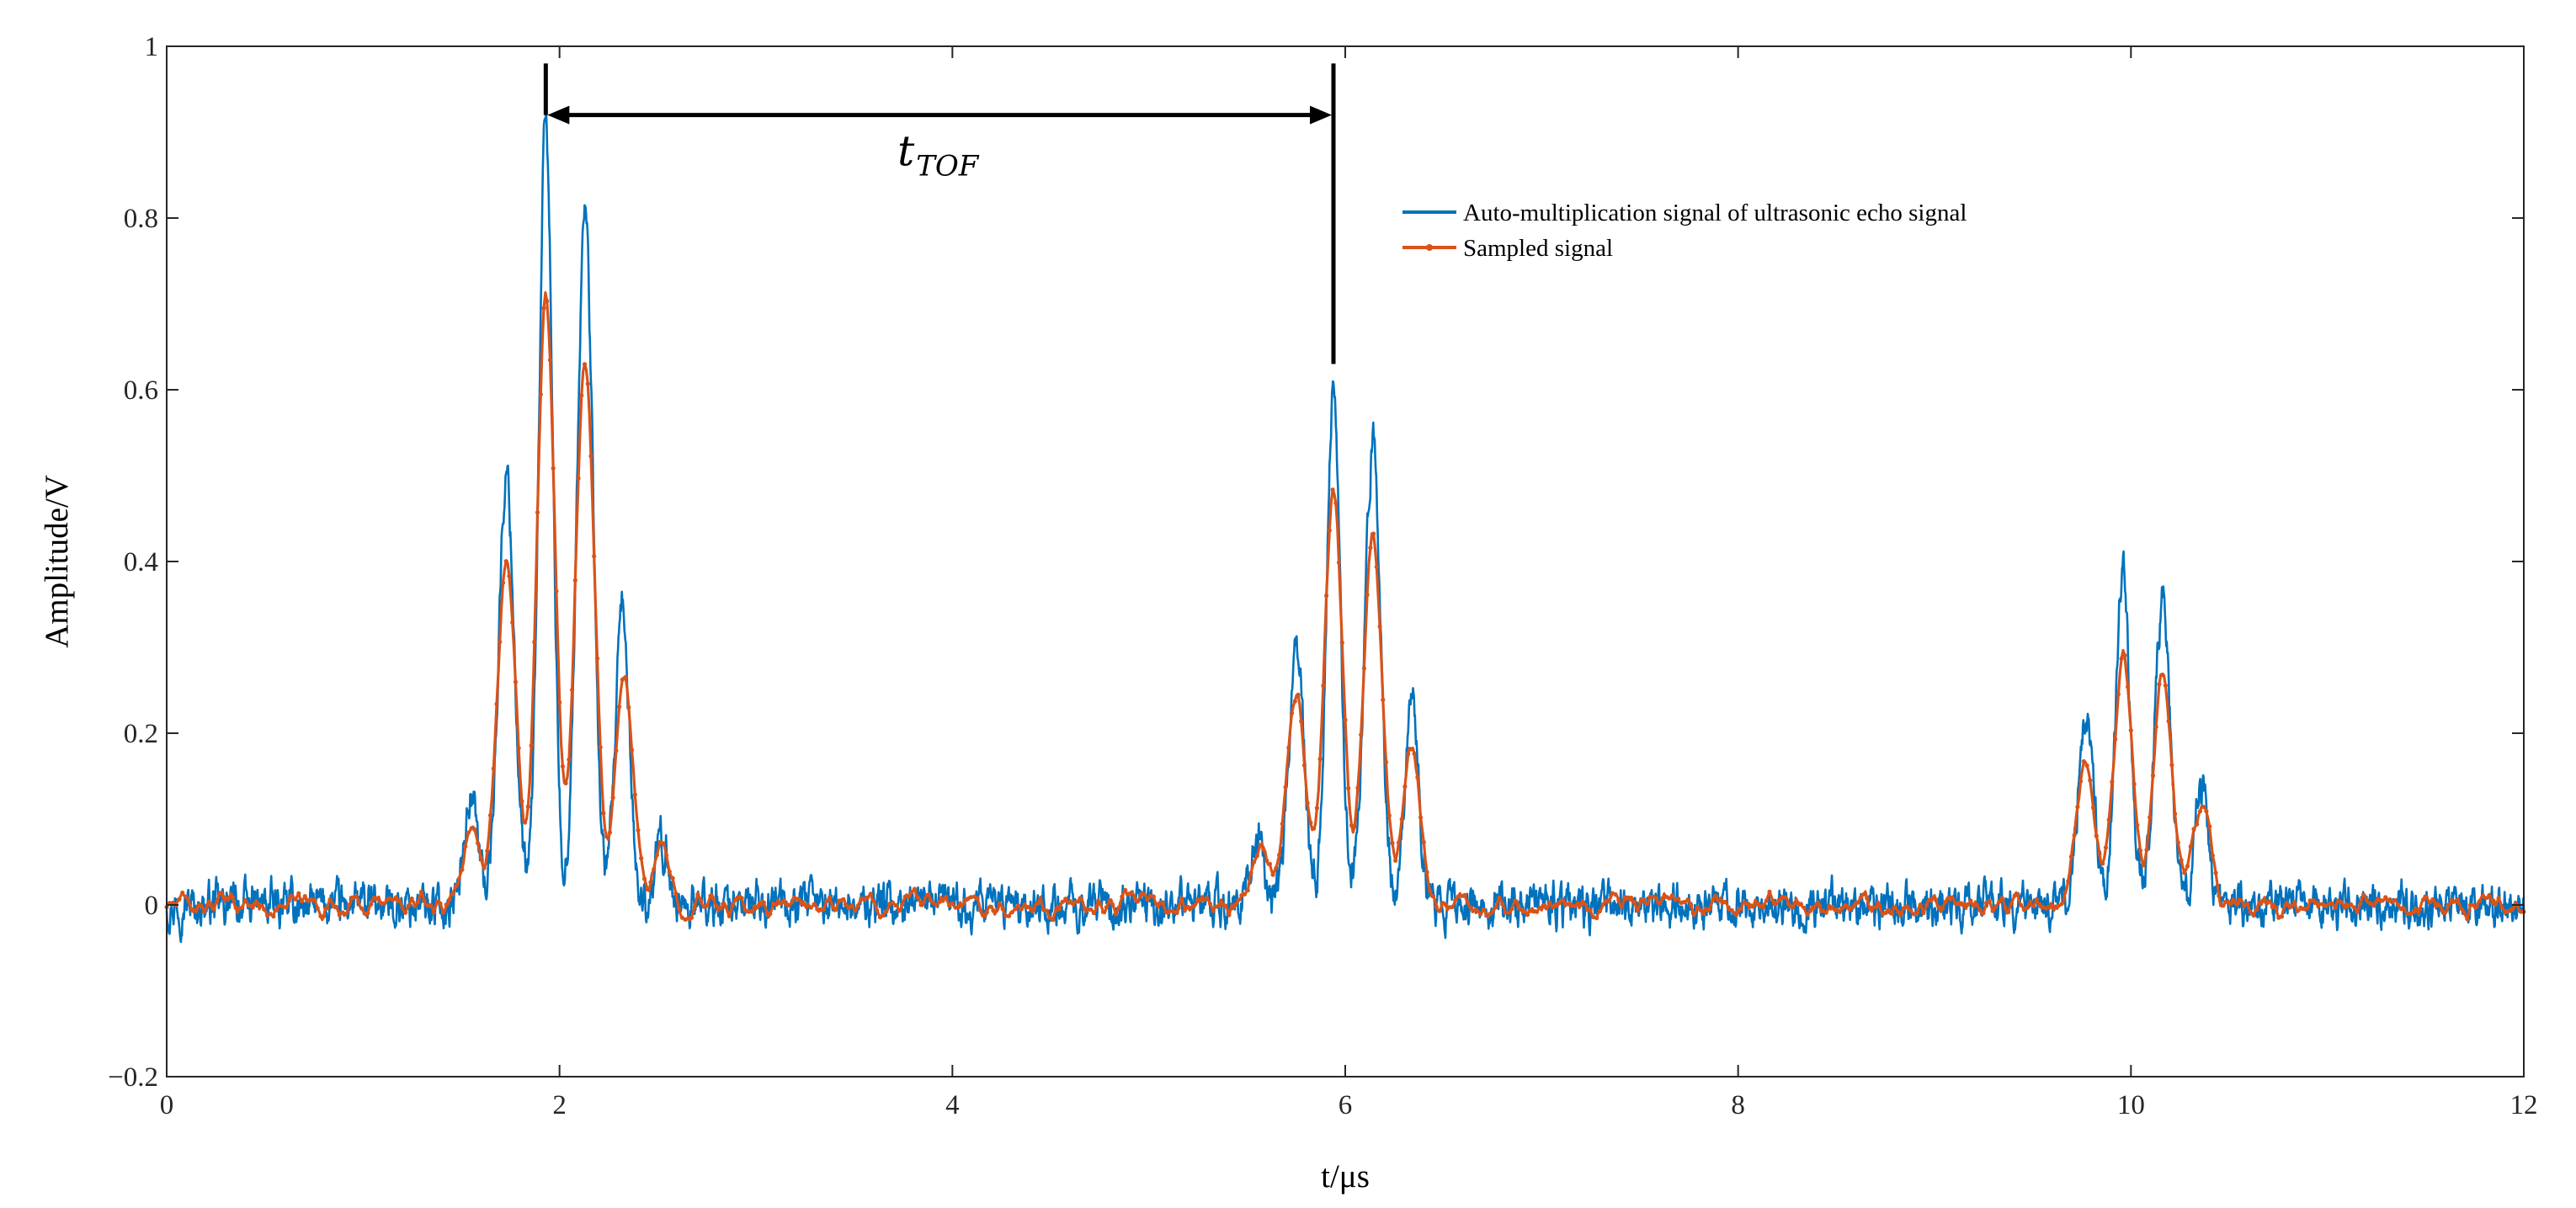 Image resolution: width=2576 pixels, height=1208 pixels. I want to click on x-tick-label: 4, so click(953, 1105).